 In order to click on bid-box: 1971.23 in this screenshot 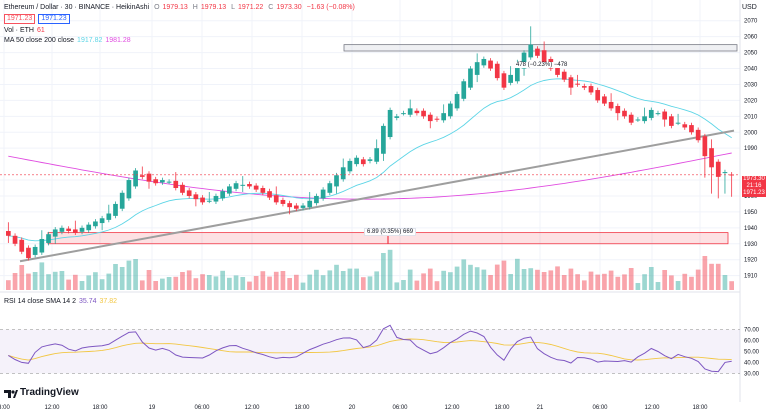, I will do `click(20, 19)`.